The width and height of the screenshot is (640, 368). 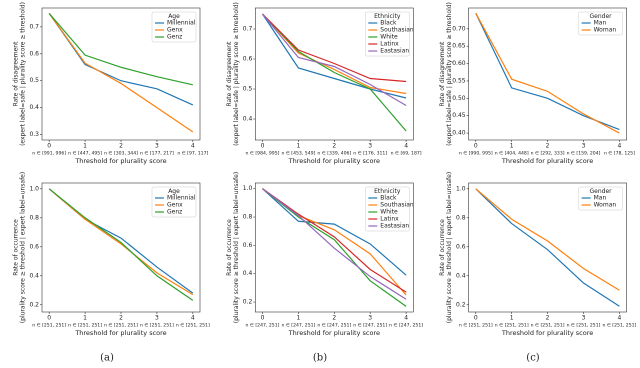 What do you see at coordinates (397, 205) in the screenshot?
I see `legend-label: Southasian` at bounding box center [397, 205].